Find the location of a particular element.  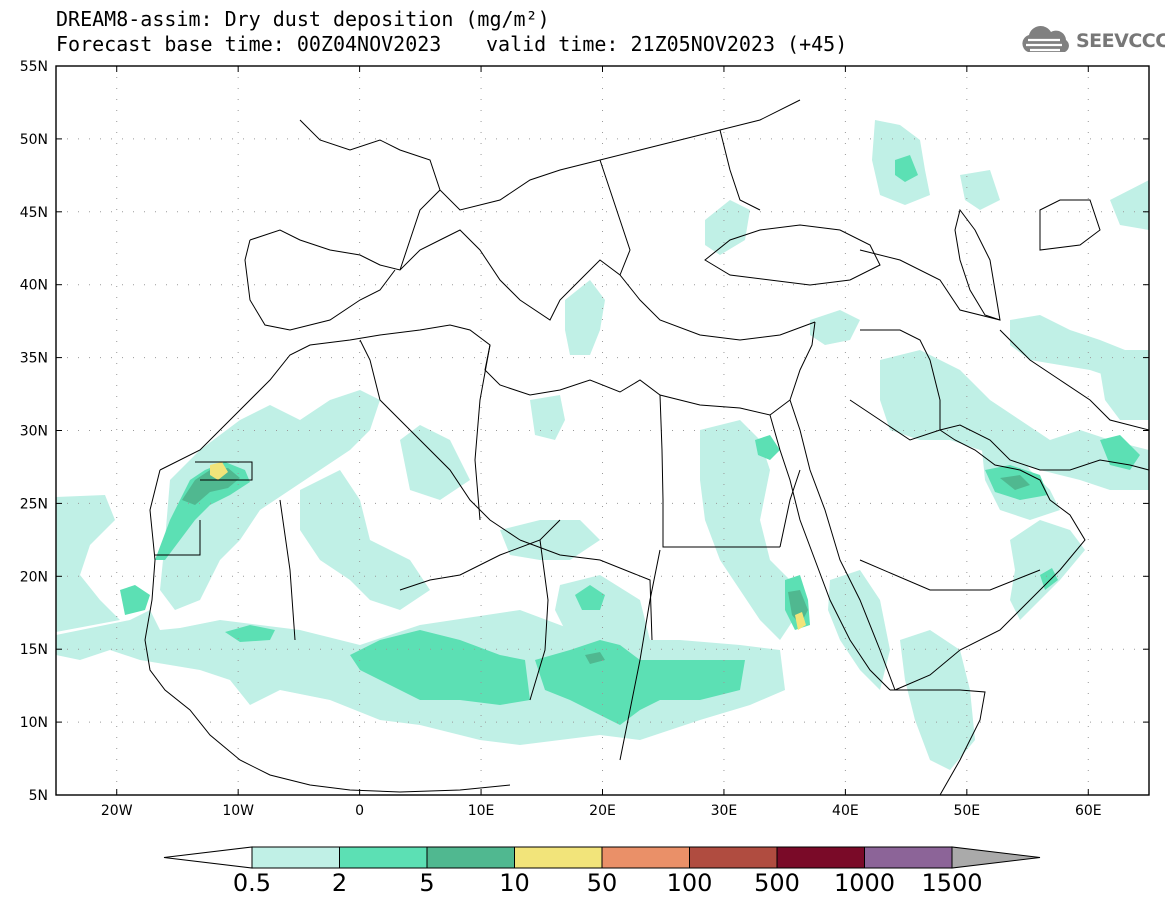

logo-text: SEEVCCC is located at coordinates (1120, 41).